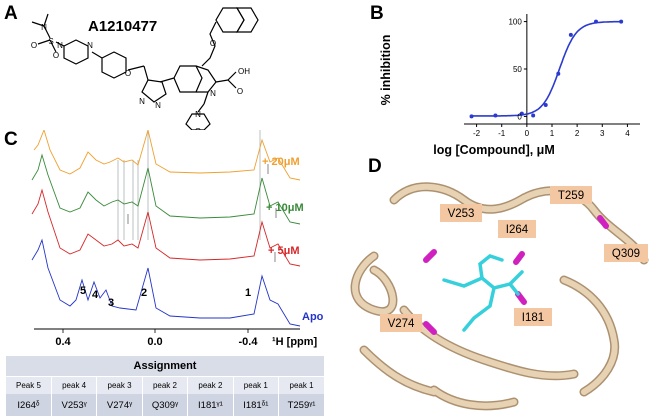  What do you see at coordinates (90, 45) in the screenshot?
I see `atom-n3: N` at bounding box center [90, 45].